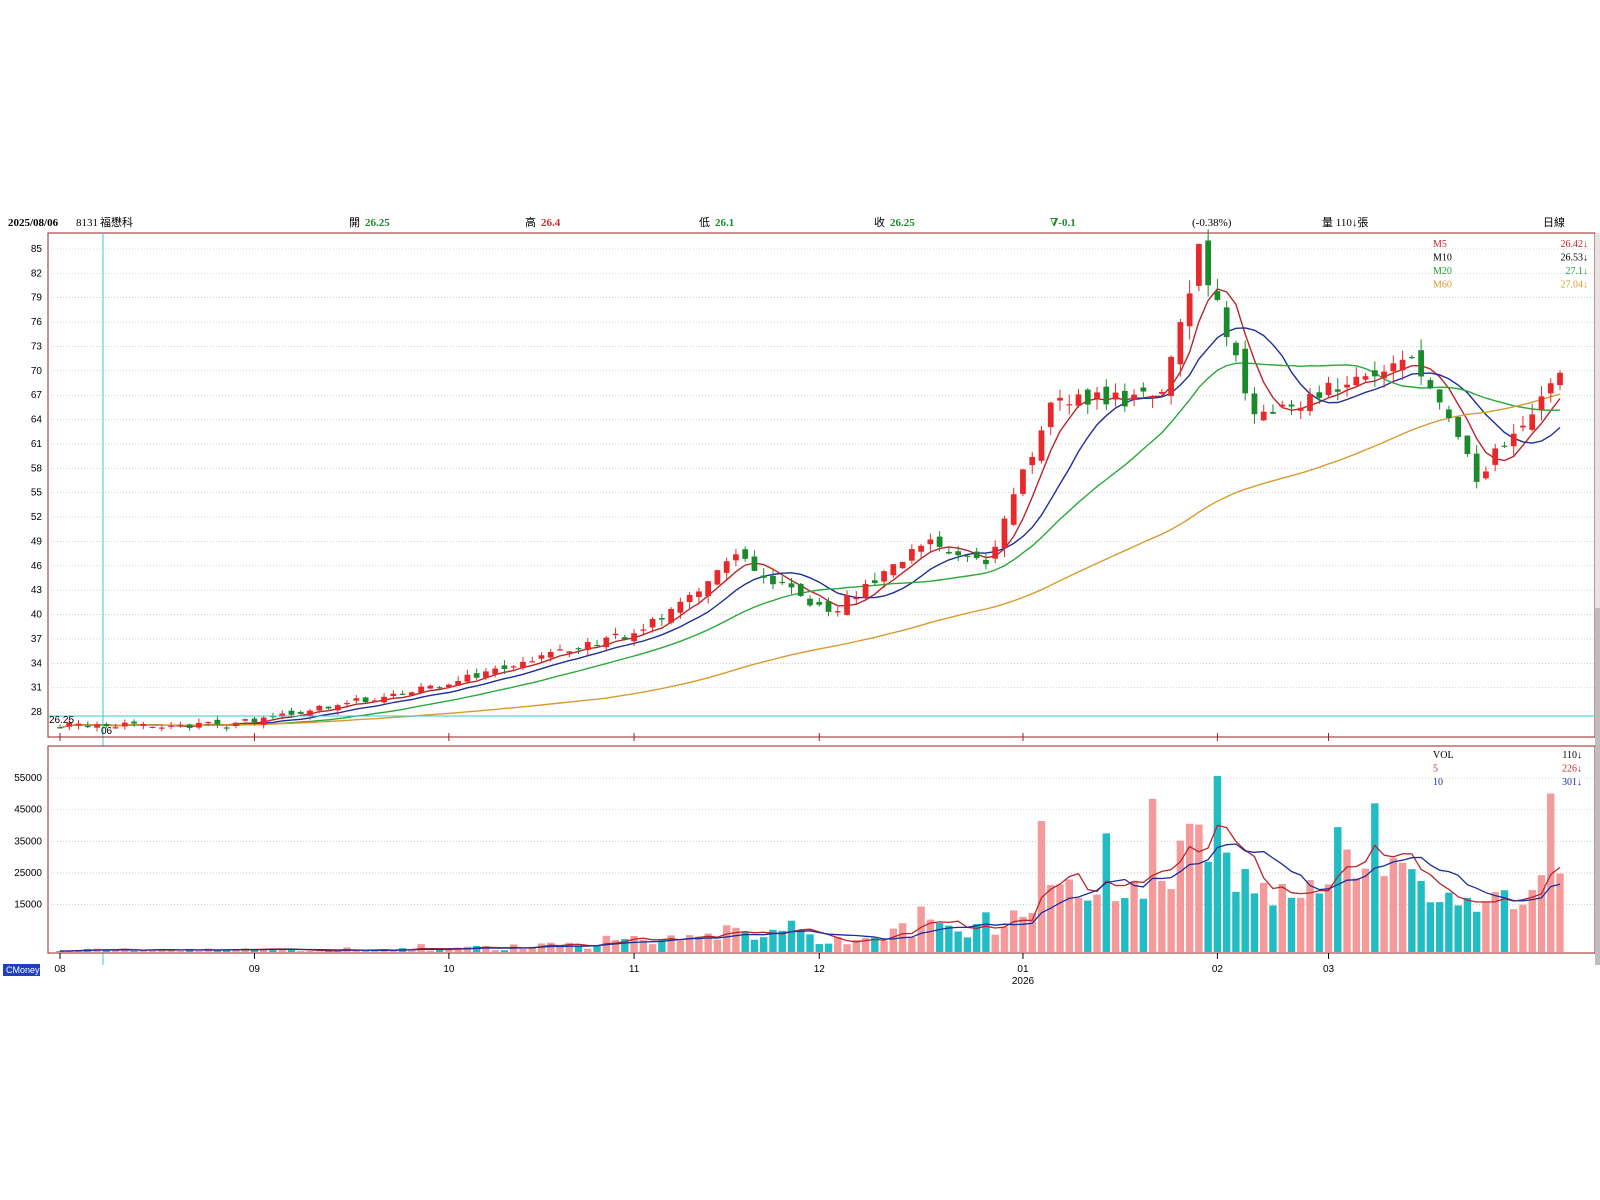 The width and height of the screenshot is (1600, 1200). What do you see at coordinates (37, 639) in the screenshot?
I see `price-tick-label: 37` at bounding box center [37, 639].